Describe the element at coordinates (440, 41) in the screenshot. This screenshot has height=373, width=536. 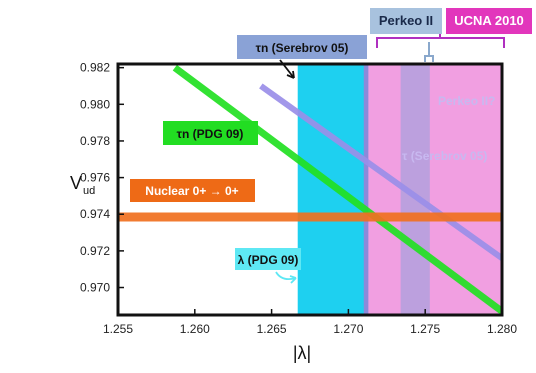
I see `ucna-brace` at that location.